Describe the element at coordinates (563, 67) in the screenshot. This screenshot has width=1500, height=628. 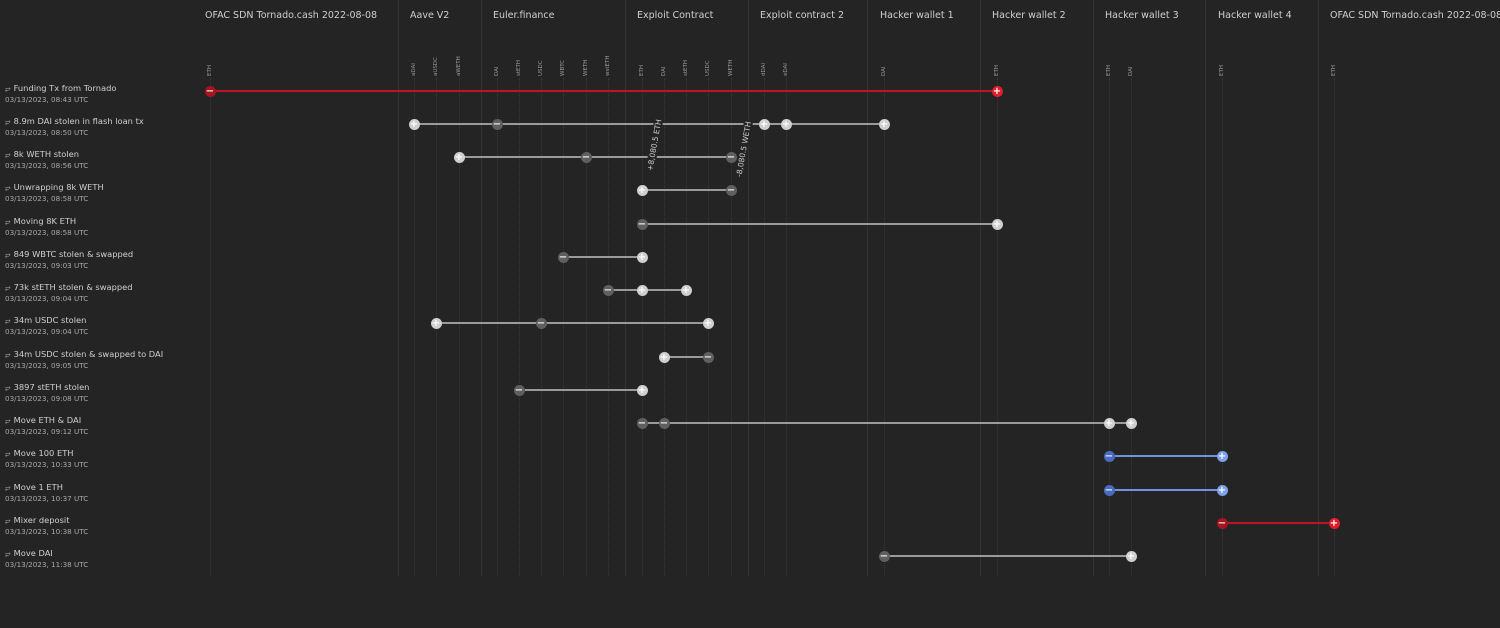
I see `token-label: WBTC` at that location.